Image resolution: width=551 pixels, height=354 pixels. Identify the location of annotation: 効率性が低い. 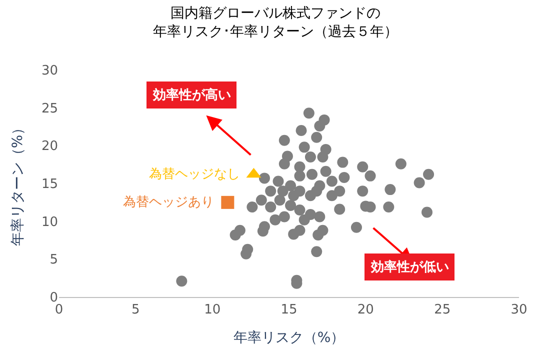
(409, 267).